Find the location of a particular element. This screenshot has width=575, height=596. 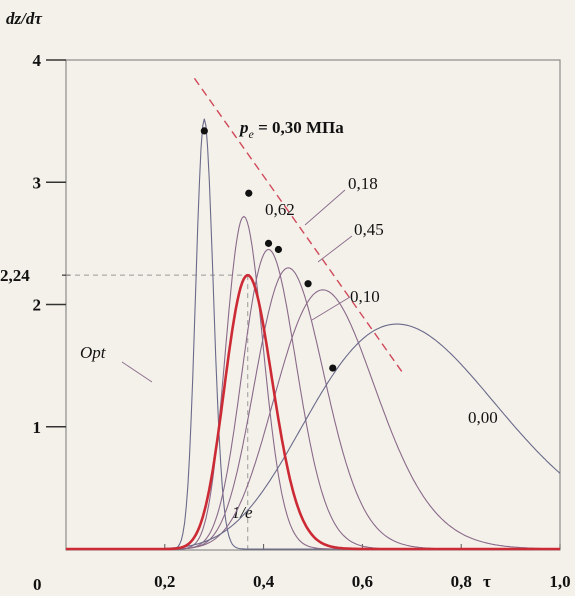

x-tick-label: 0,6 is located at coordinates (362, 581).